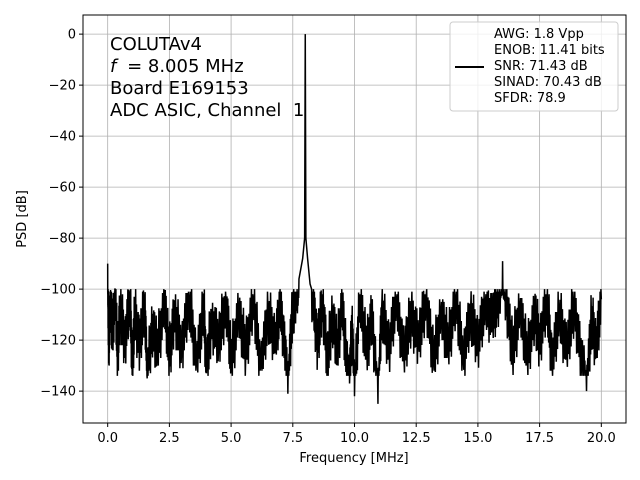 This screenshot has width=640, height=480. Describe the element at coordinates (107, 438) in the screenshot. I see `x-tick-label: 0.0` at that location.